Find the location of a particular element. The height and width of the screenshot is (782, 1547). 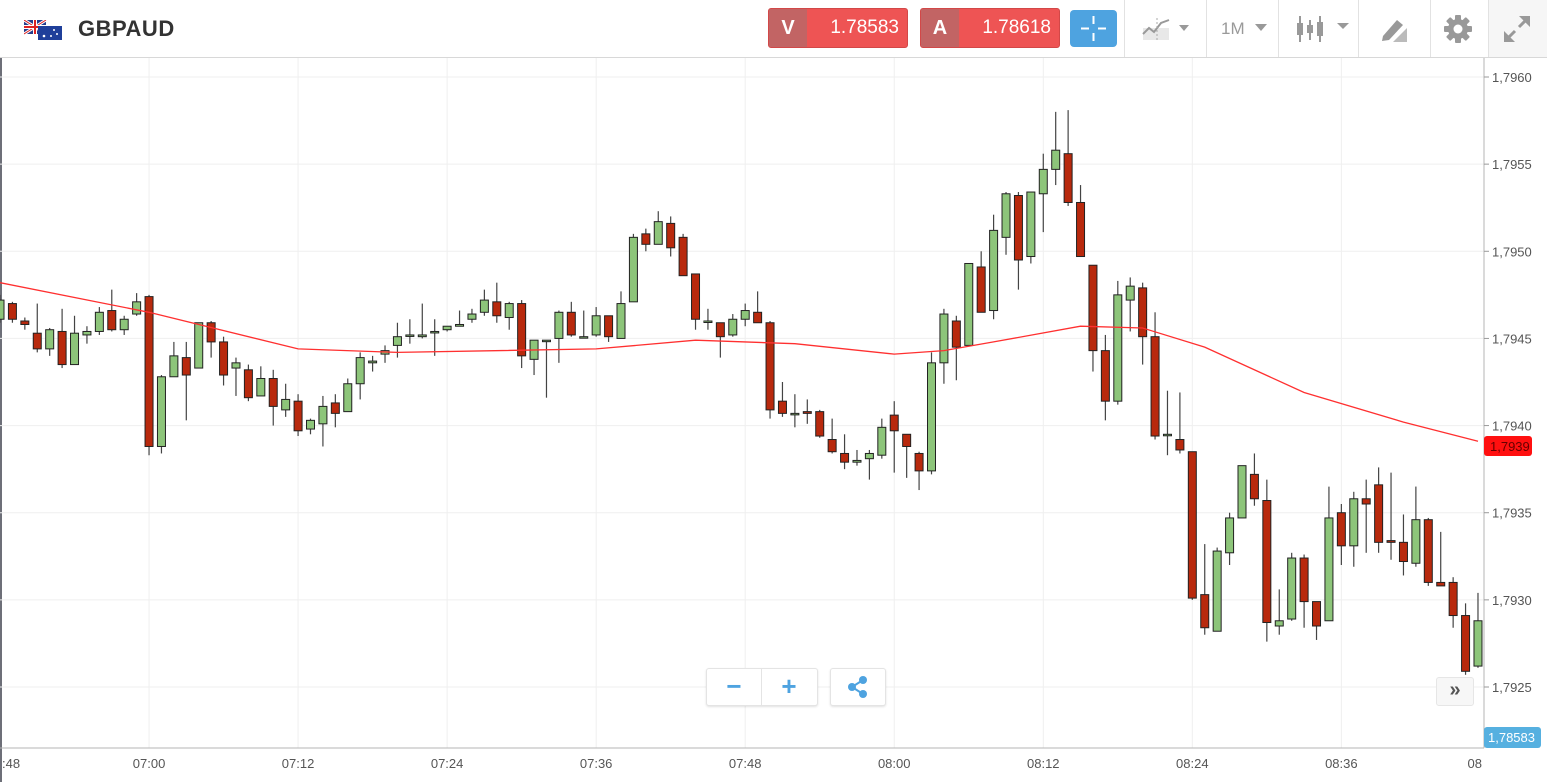

buy-price: 1.78618 is located at coordinates (1016, 27).